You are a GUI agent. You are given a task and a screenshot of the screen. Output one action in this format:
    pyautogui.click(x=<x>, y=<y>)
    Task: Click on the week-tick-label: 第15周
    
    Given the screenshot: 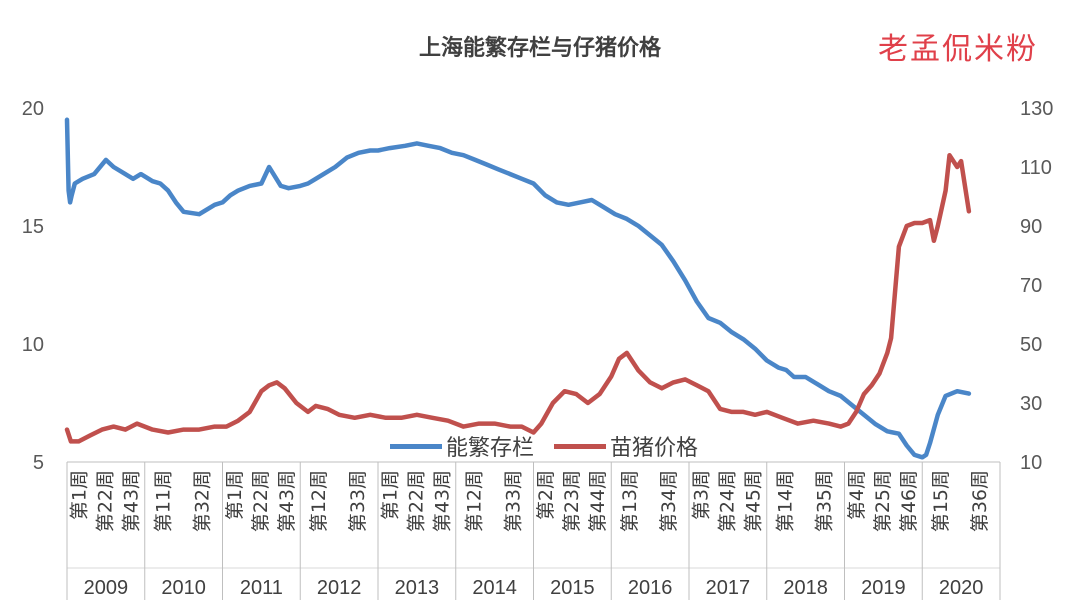 What is the action you would take?
    pyautogui.click(x=941, y=501)
    